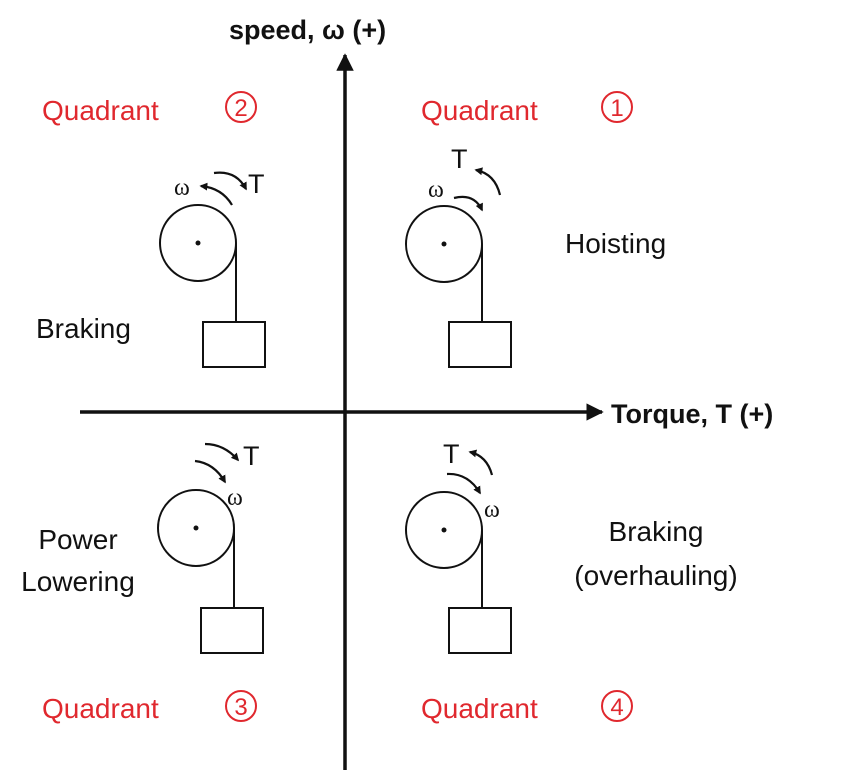 Image resolution: width=849 pixels, height=770 pixels. I want to click on quadrant-3-number-circle, so click(241, 706).